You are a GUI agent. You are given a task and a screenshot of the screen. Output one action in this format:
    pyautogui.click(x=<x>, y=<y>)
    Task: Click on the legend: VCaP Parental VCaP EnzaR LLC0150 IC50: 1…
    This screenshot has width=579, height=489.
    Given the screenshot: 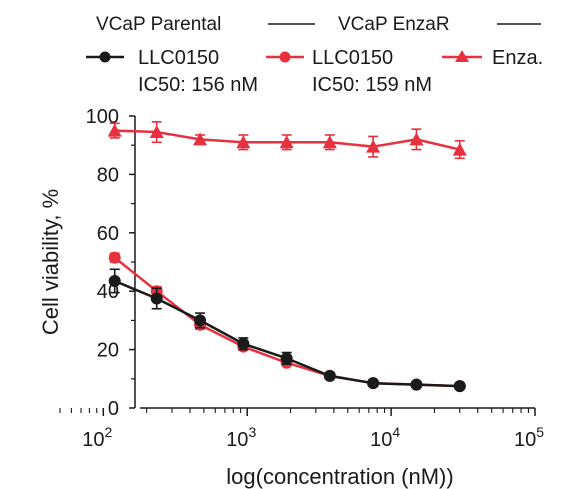 What is the action you would take?
    pyautogui.click(x=314, y=55)
    